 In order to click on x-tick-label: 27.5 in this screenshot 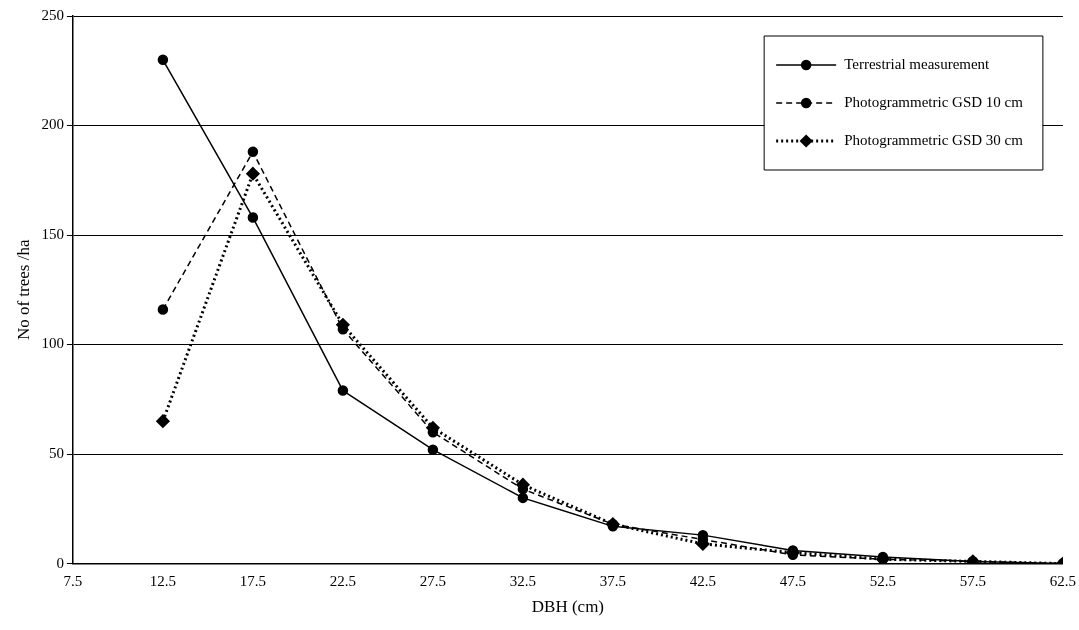, I will do `click(433, 580)`.